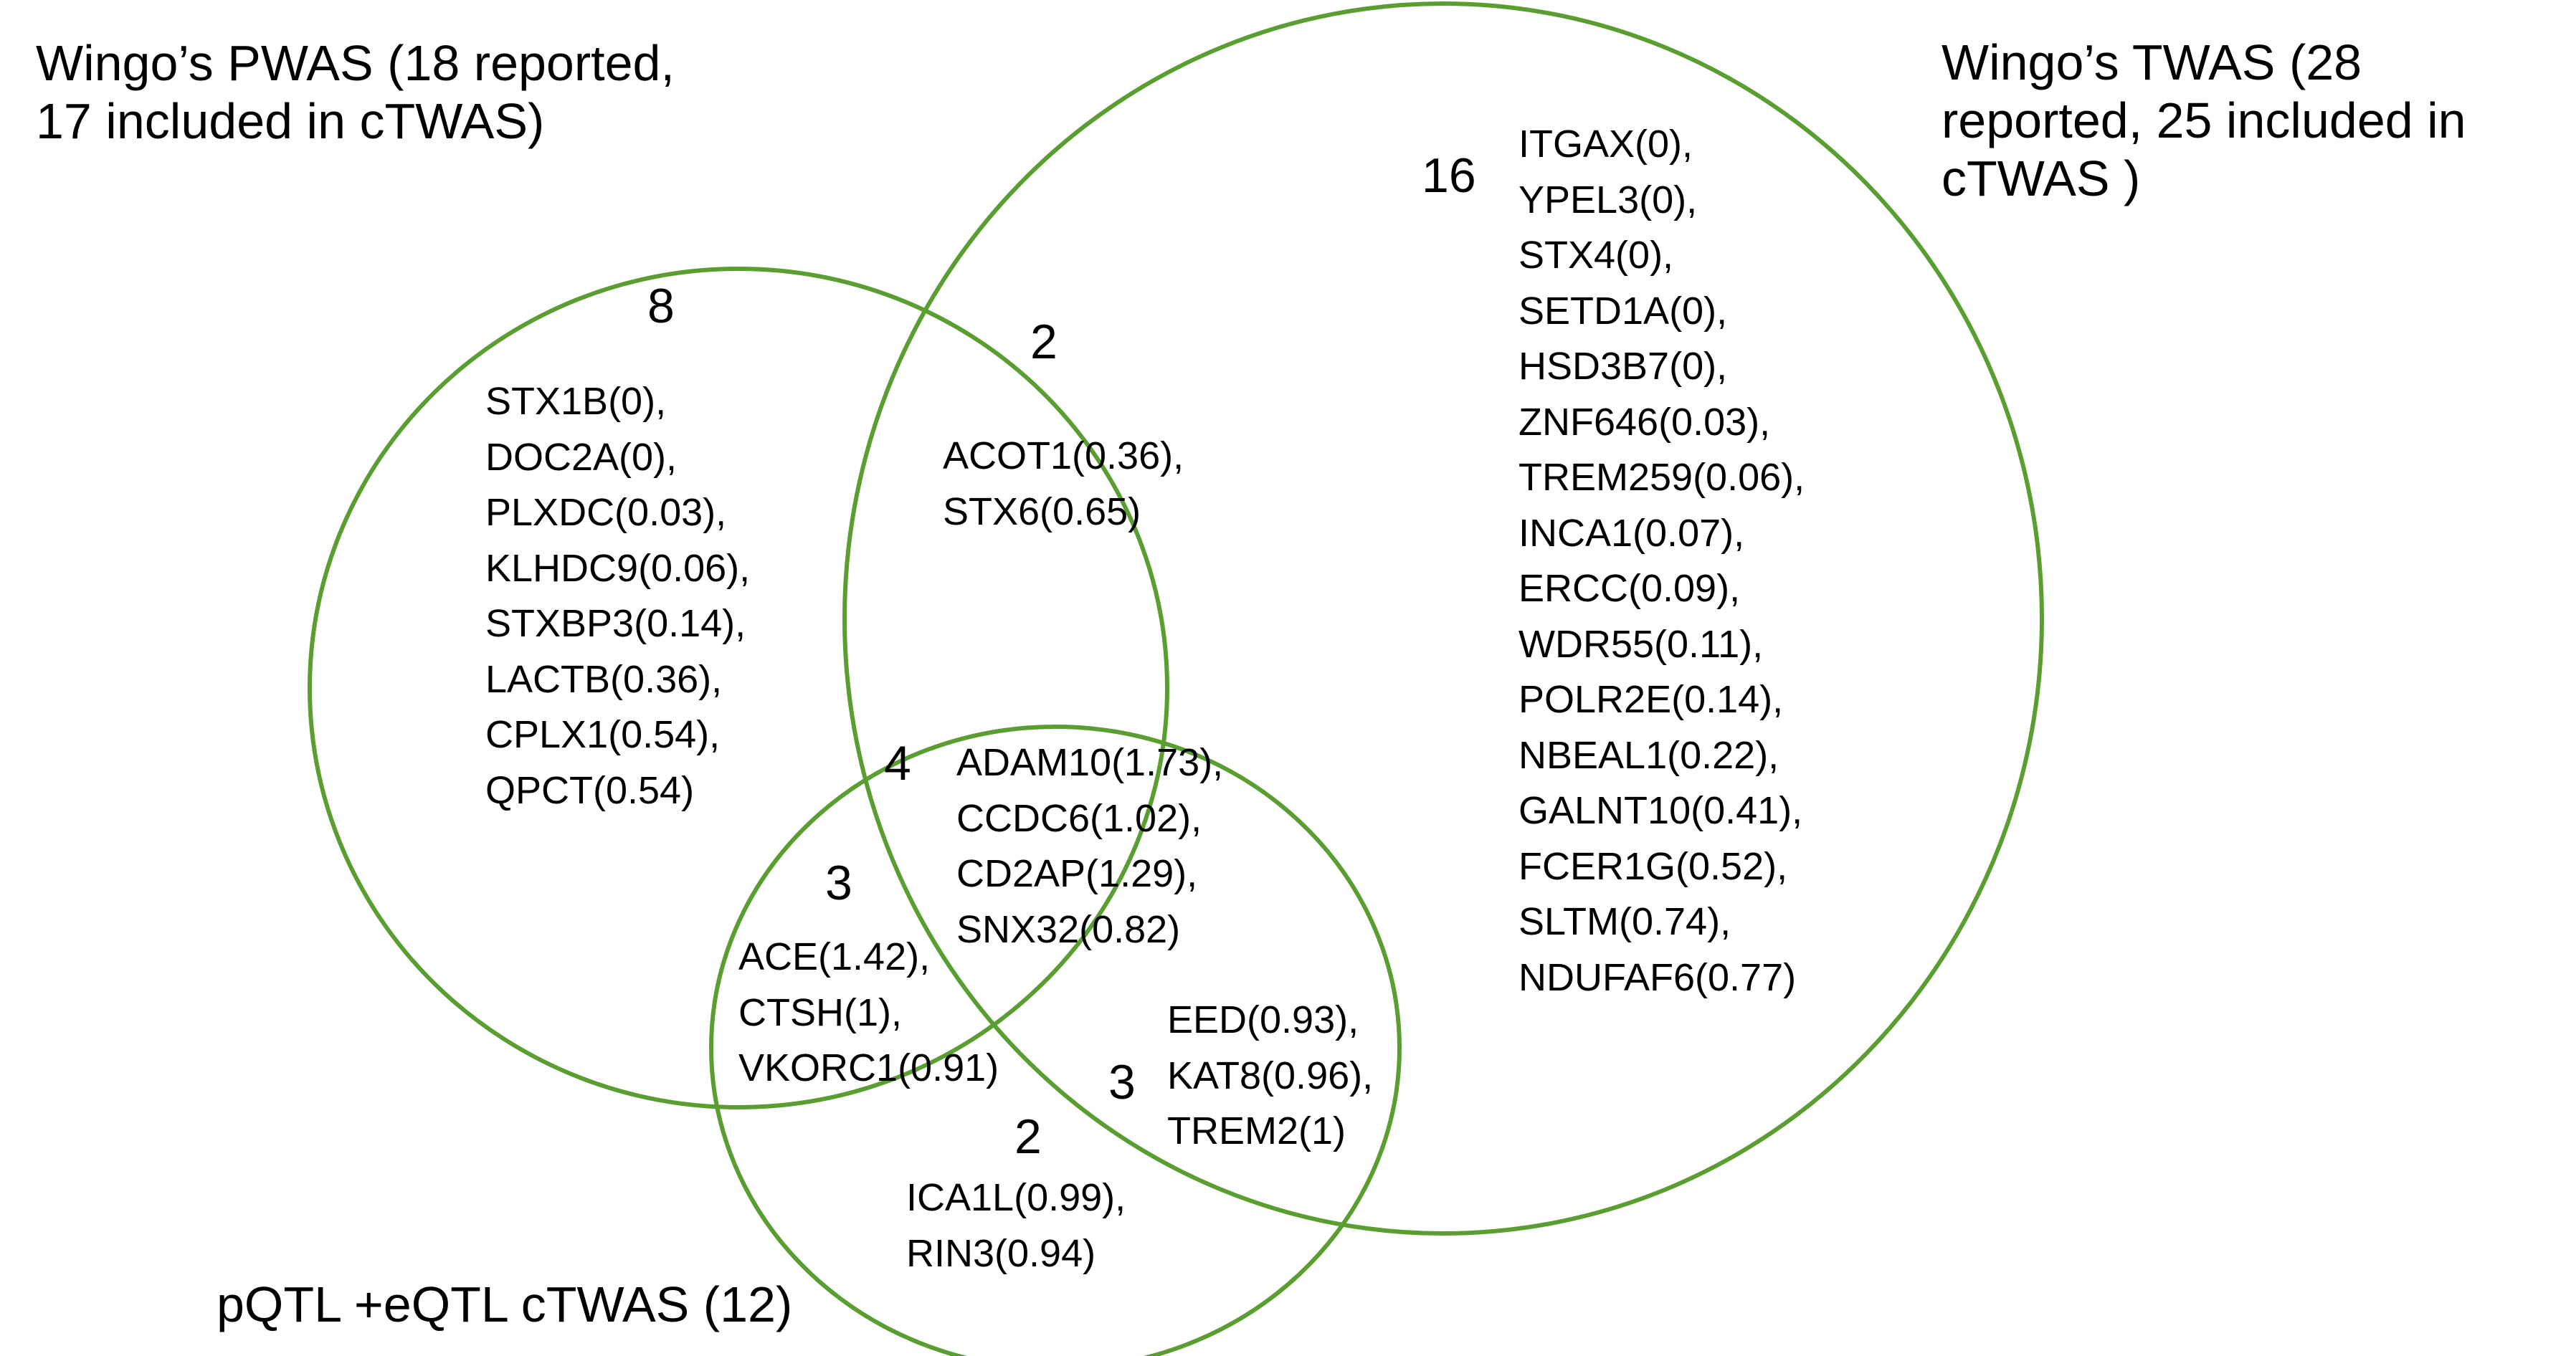  Describe the element at coordinates (1641, 644) in the screenshot. I see `gene-label: WDR55(0.11),` at that location.